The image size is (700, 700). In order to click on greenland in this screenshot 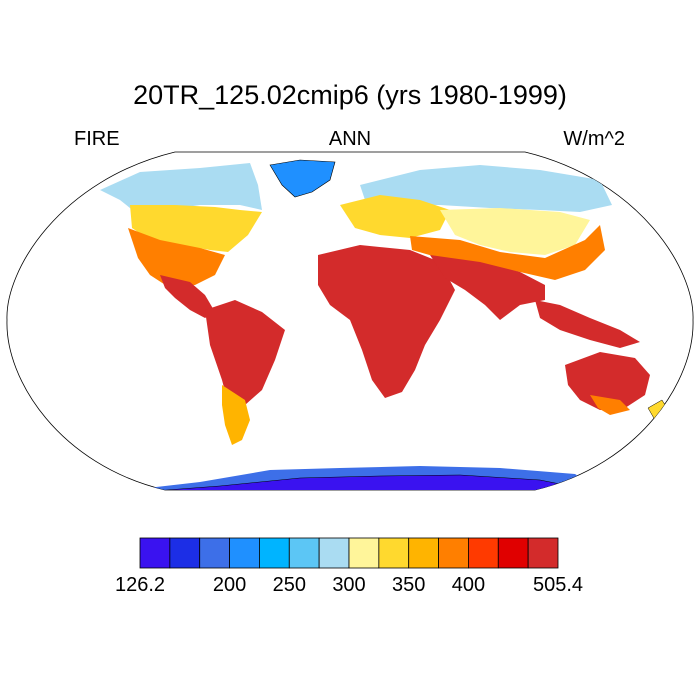, I will do `click(302, 178)`.